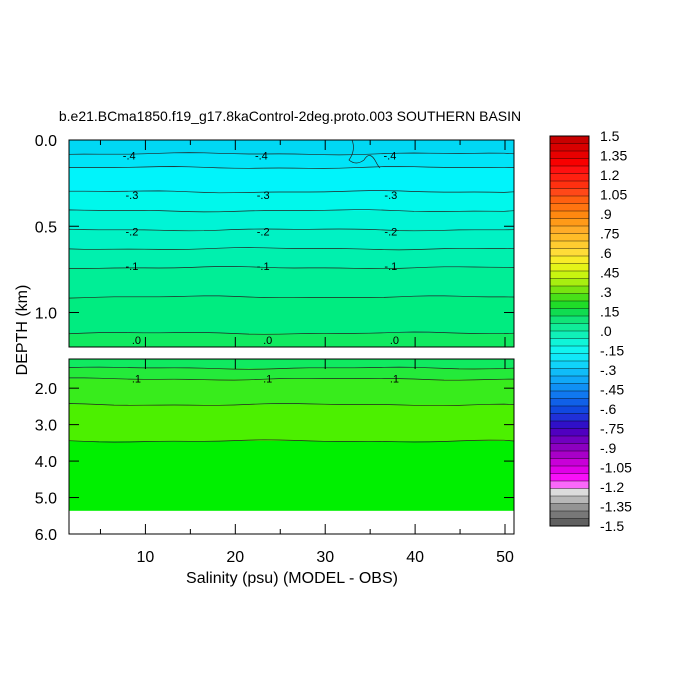 The image size is (700, 700). I want to click on colorbar-label: .6, so click(606, 253).